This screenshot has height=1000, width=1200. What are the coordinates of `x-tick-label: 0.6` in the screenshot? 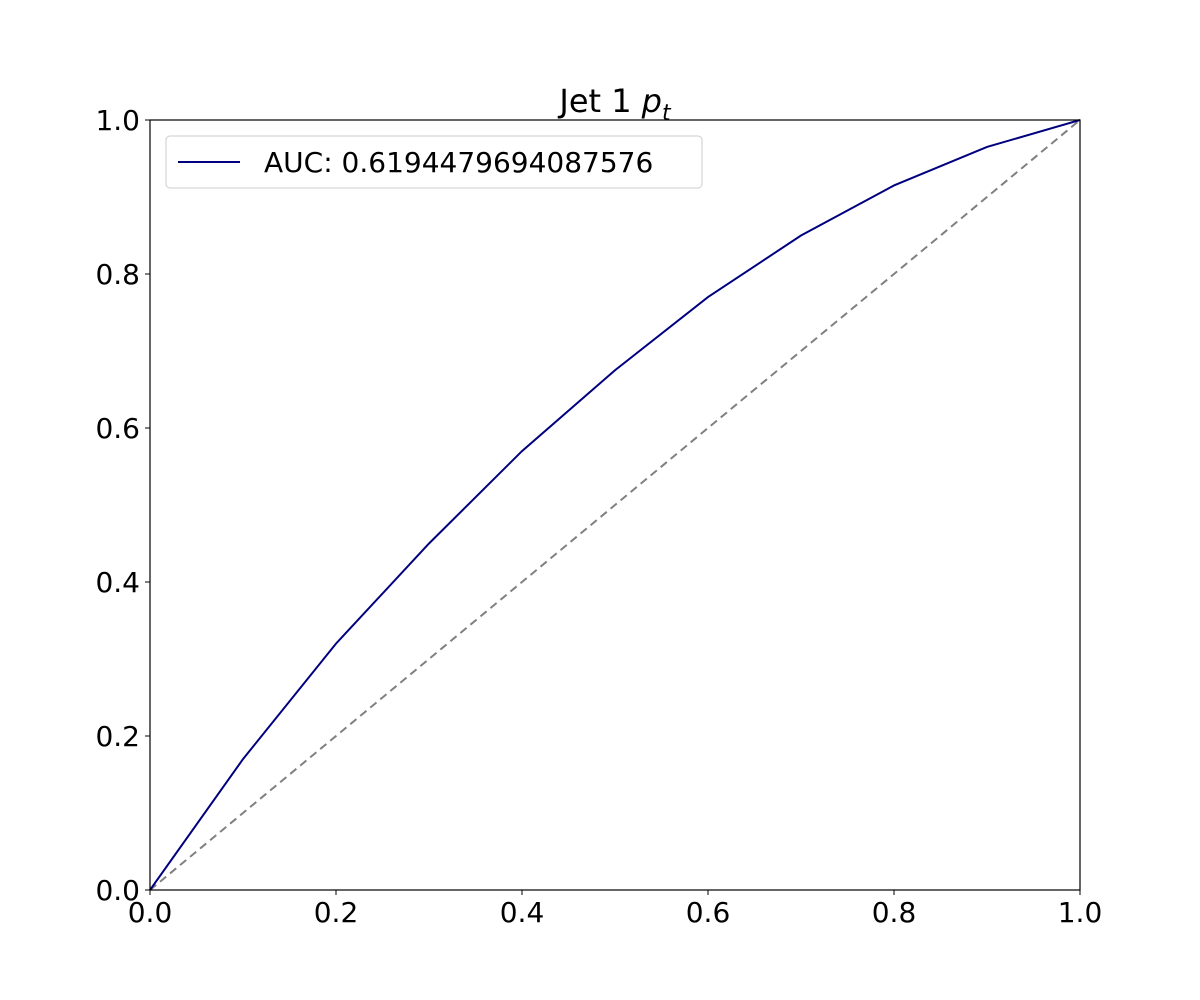 It's located at (708, 912).